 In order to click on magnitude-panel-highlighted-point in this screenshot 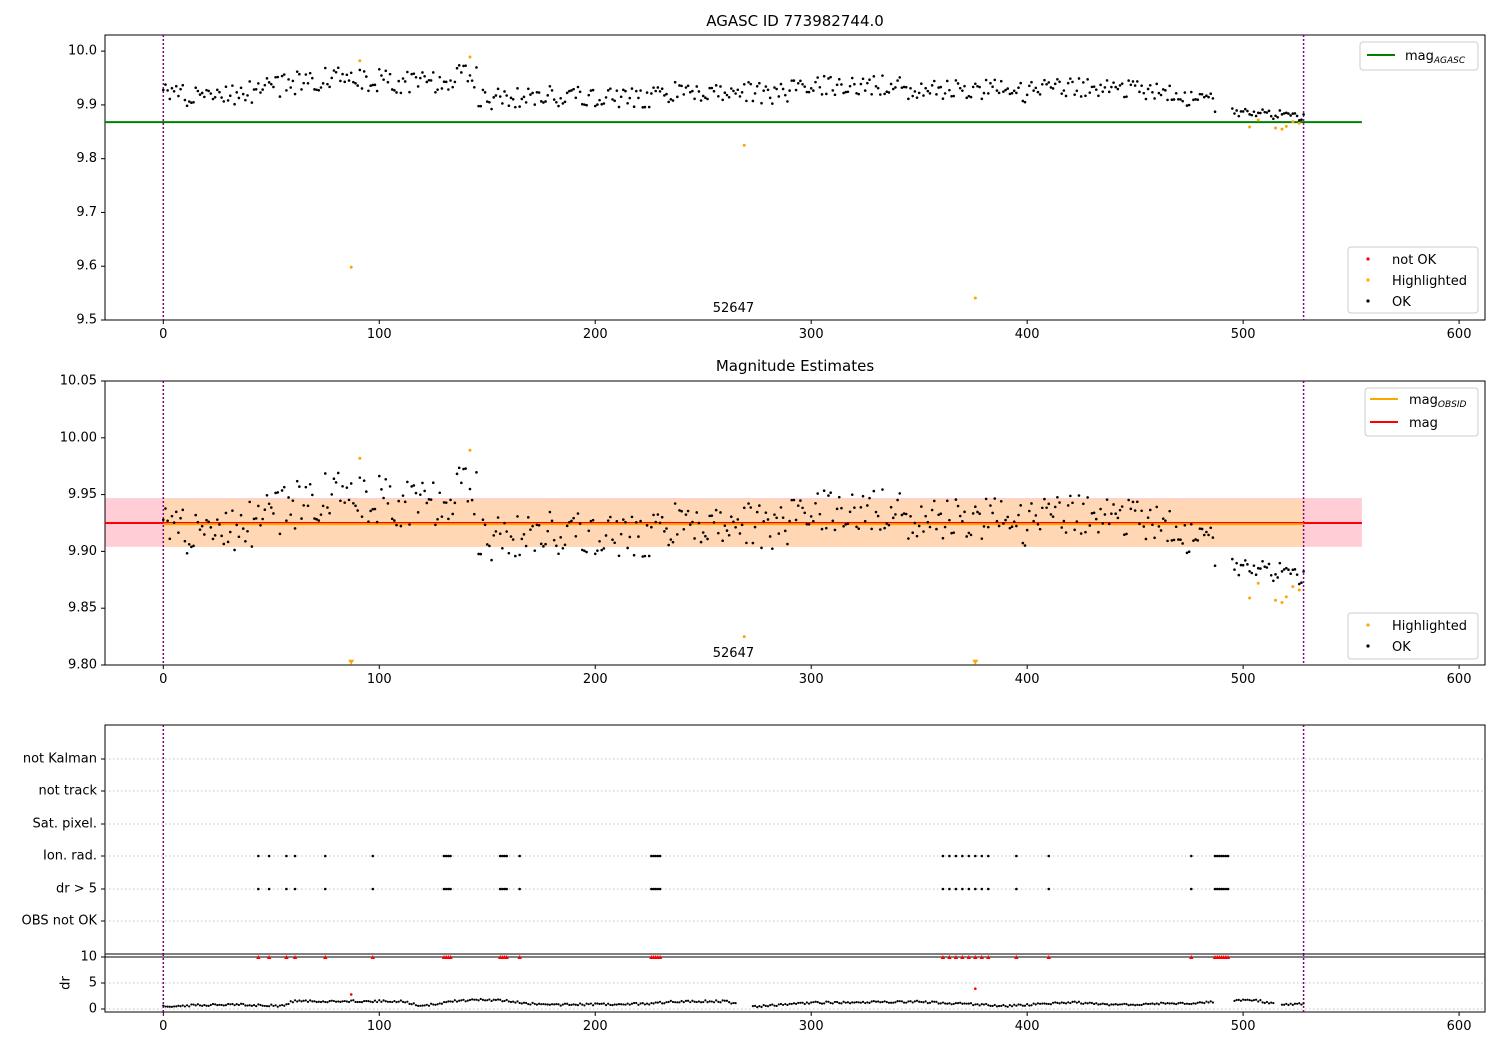, I will do `click(1293, 587)`.